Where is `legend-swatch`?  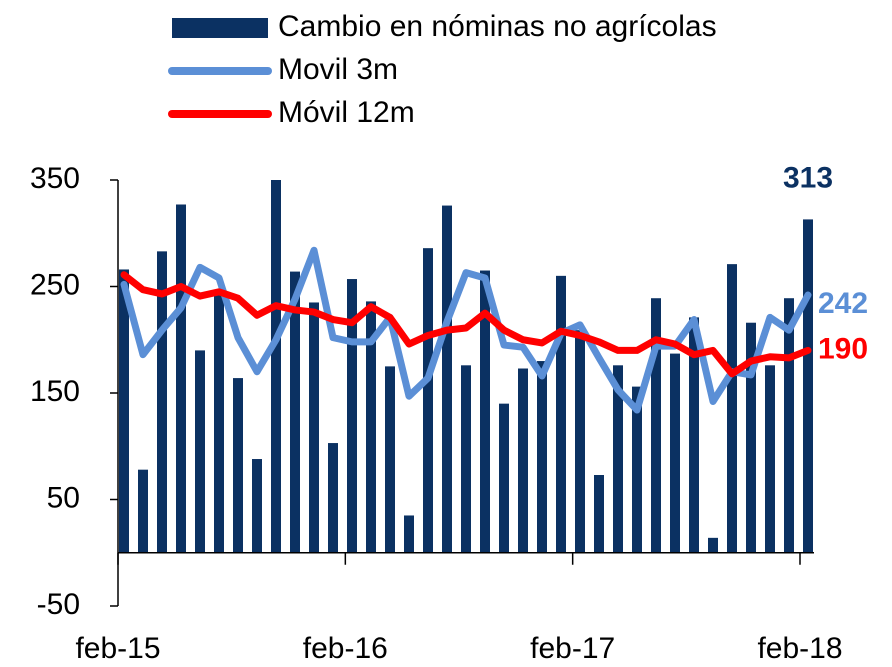
legend-swatch is located at coordinates (220, 28).